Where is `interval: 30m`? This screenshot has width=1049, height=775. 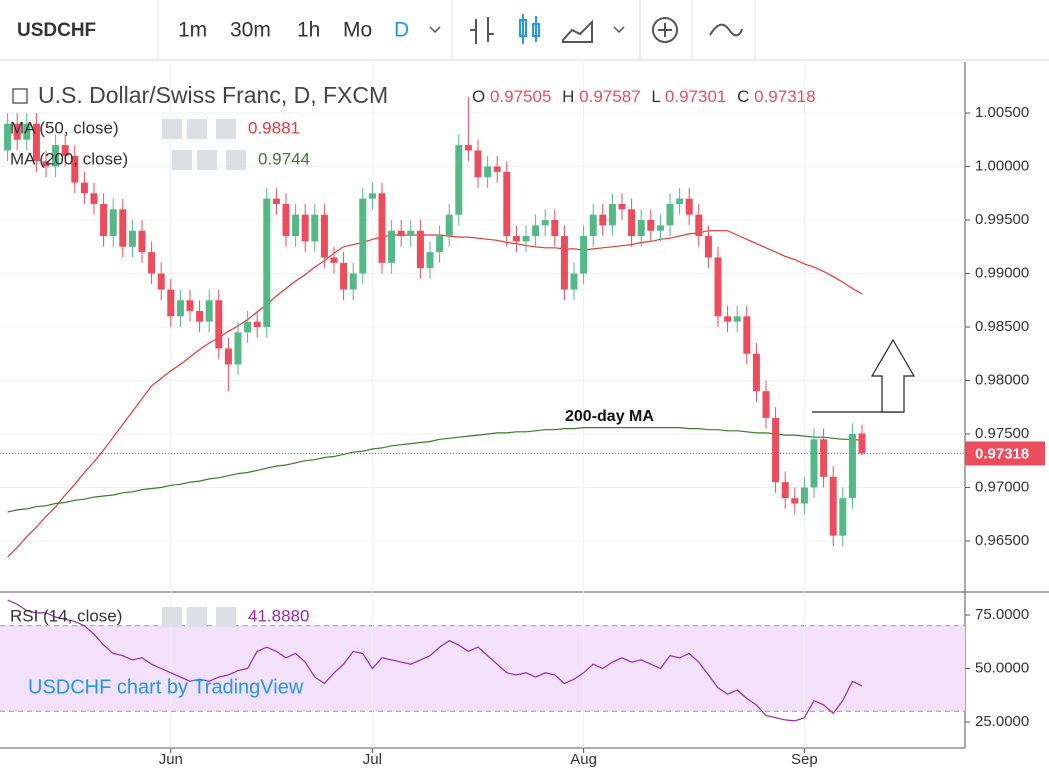
interval: 30m is located at coordinates (250, 30).